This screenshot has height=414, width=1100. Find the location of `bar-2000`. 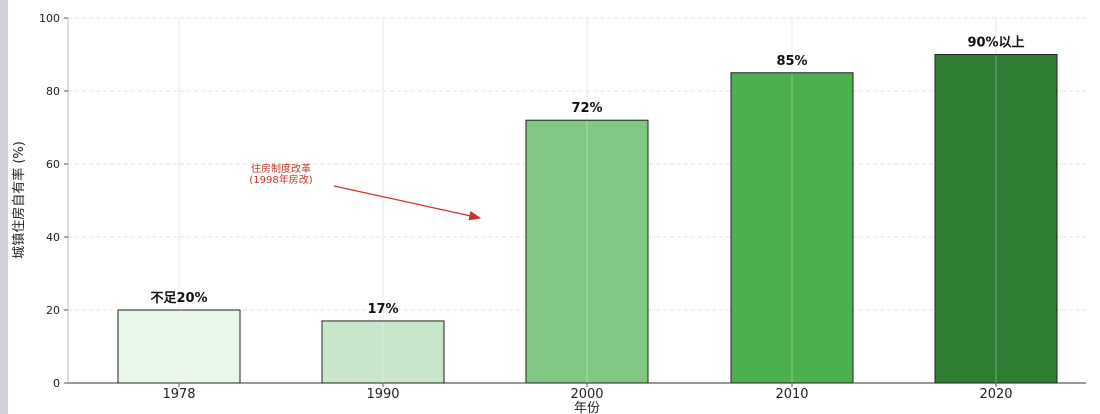

bar-2000 is located at coordinates (587, 251).